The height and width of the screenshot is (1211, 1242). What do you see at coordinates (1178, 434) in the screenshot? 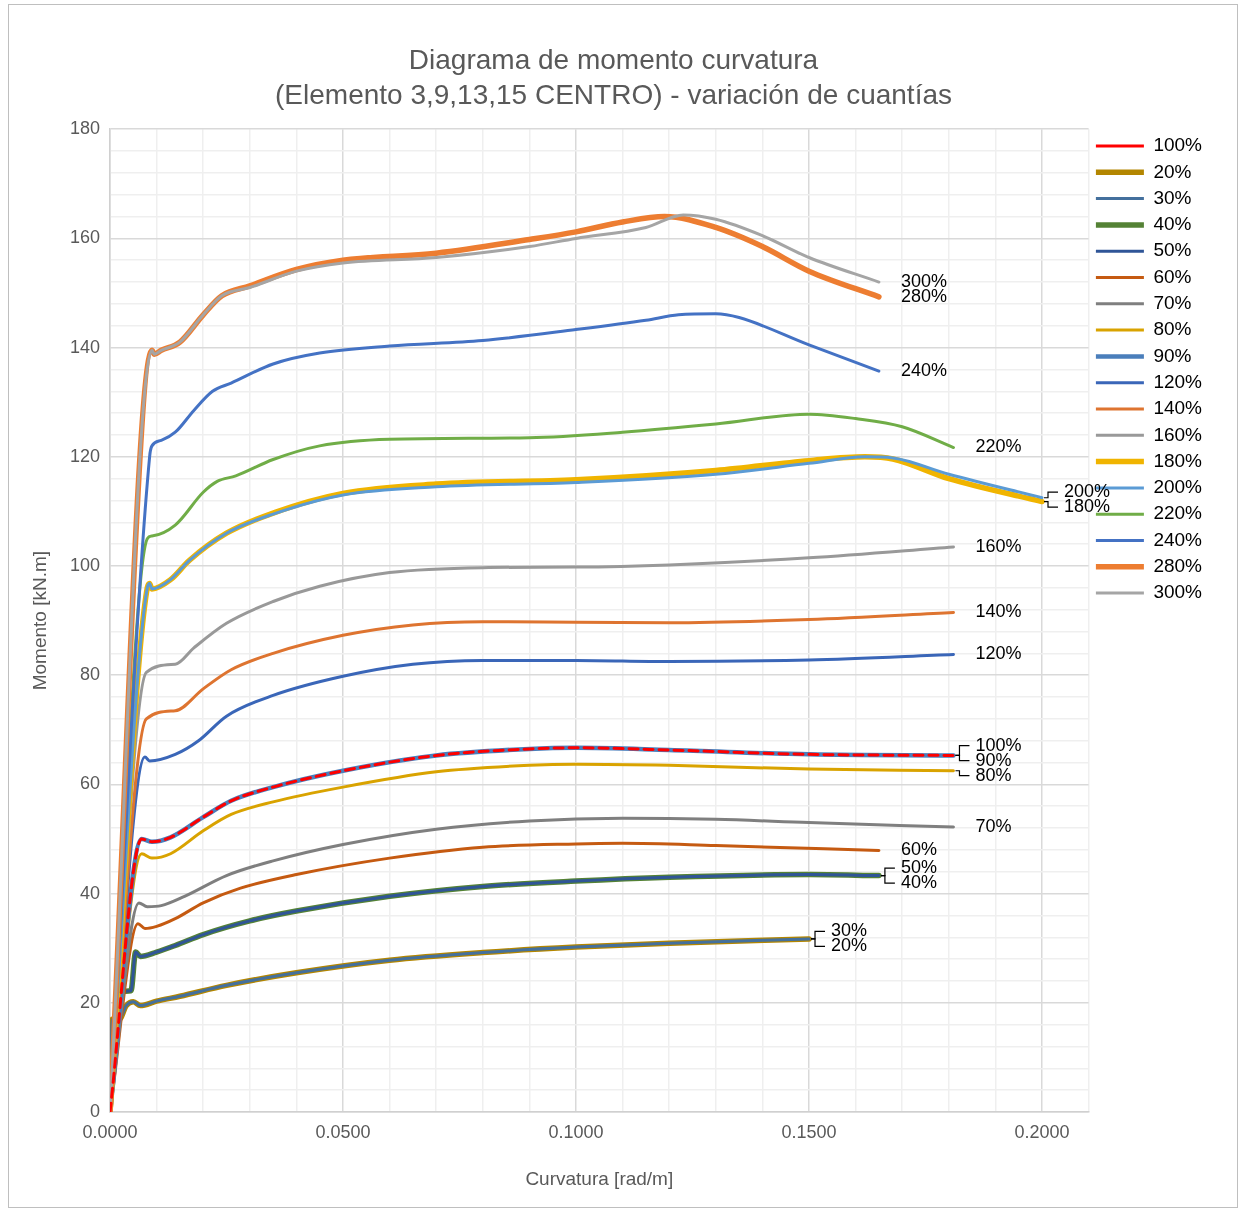
I see `legend-label: 160%` at bounding box center [1178, 434].